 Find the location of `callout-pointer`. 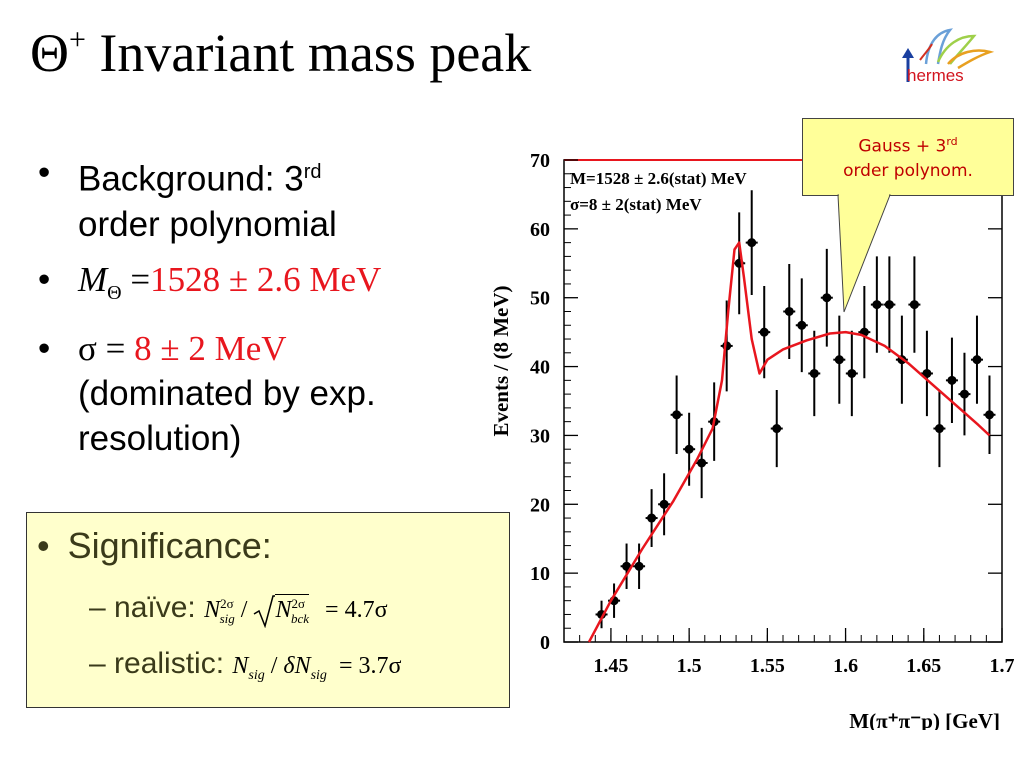

callout-pointer is located at coordinates (864, 253).